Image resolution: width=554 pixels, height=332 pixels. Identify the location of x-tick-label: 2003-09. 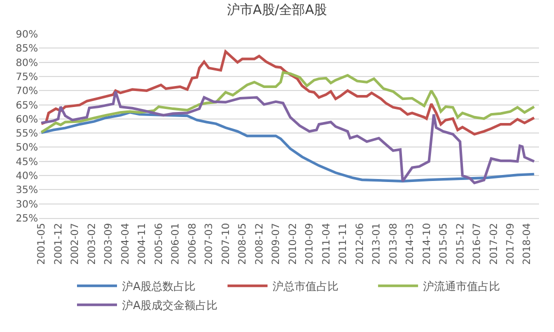
(109, 244).